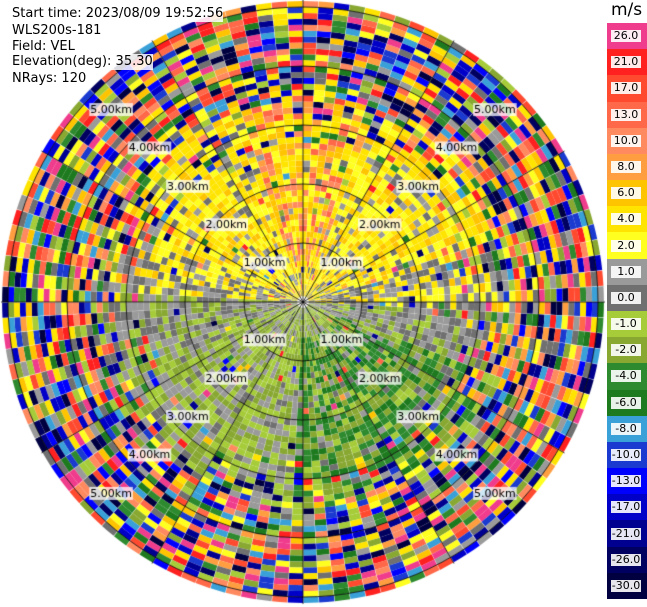 The height and width of the screenshot is (607, 647). I want to click on colorbar-tick-label: 4.0, so click(626, 219).